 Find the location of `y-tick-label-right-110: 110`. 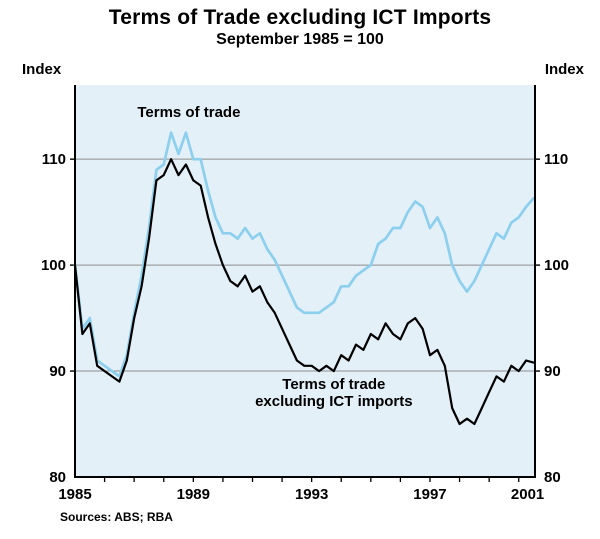

y-tick-label-right-110: 110 is located at coordinates (556, 159).